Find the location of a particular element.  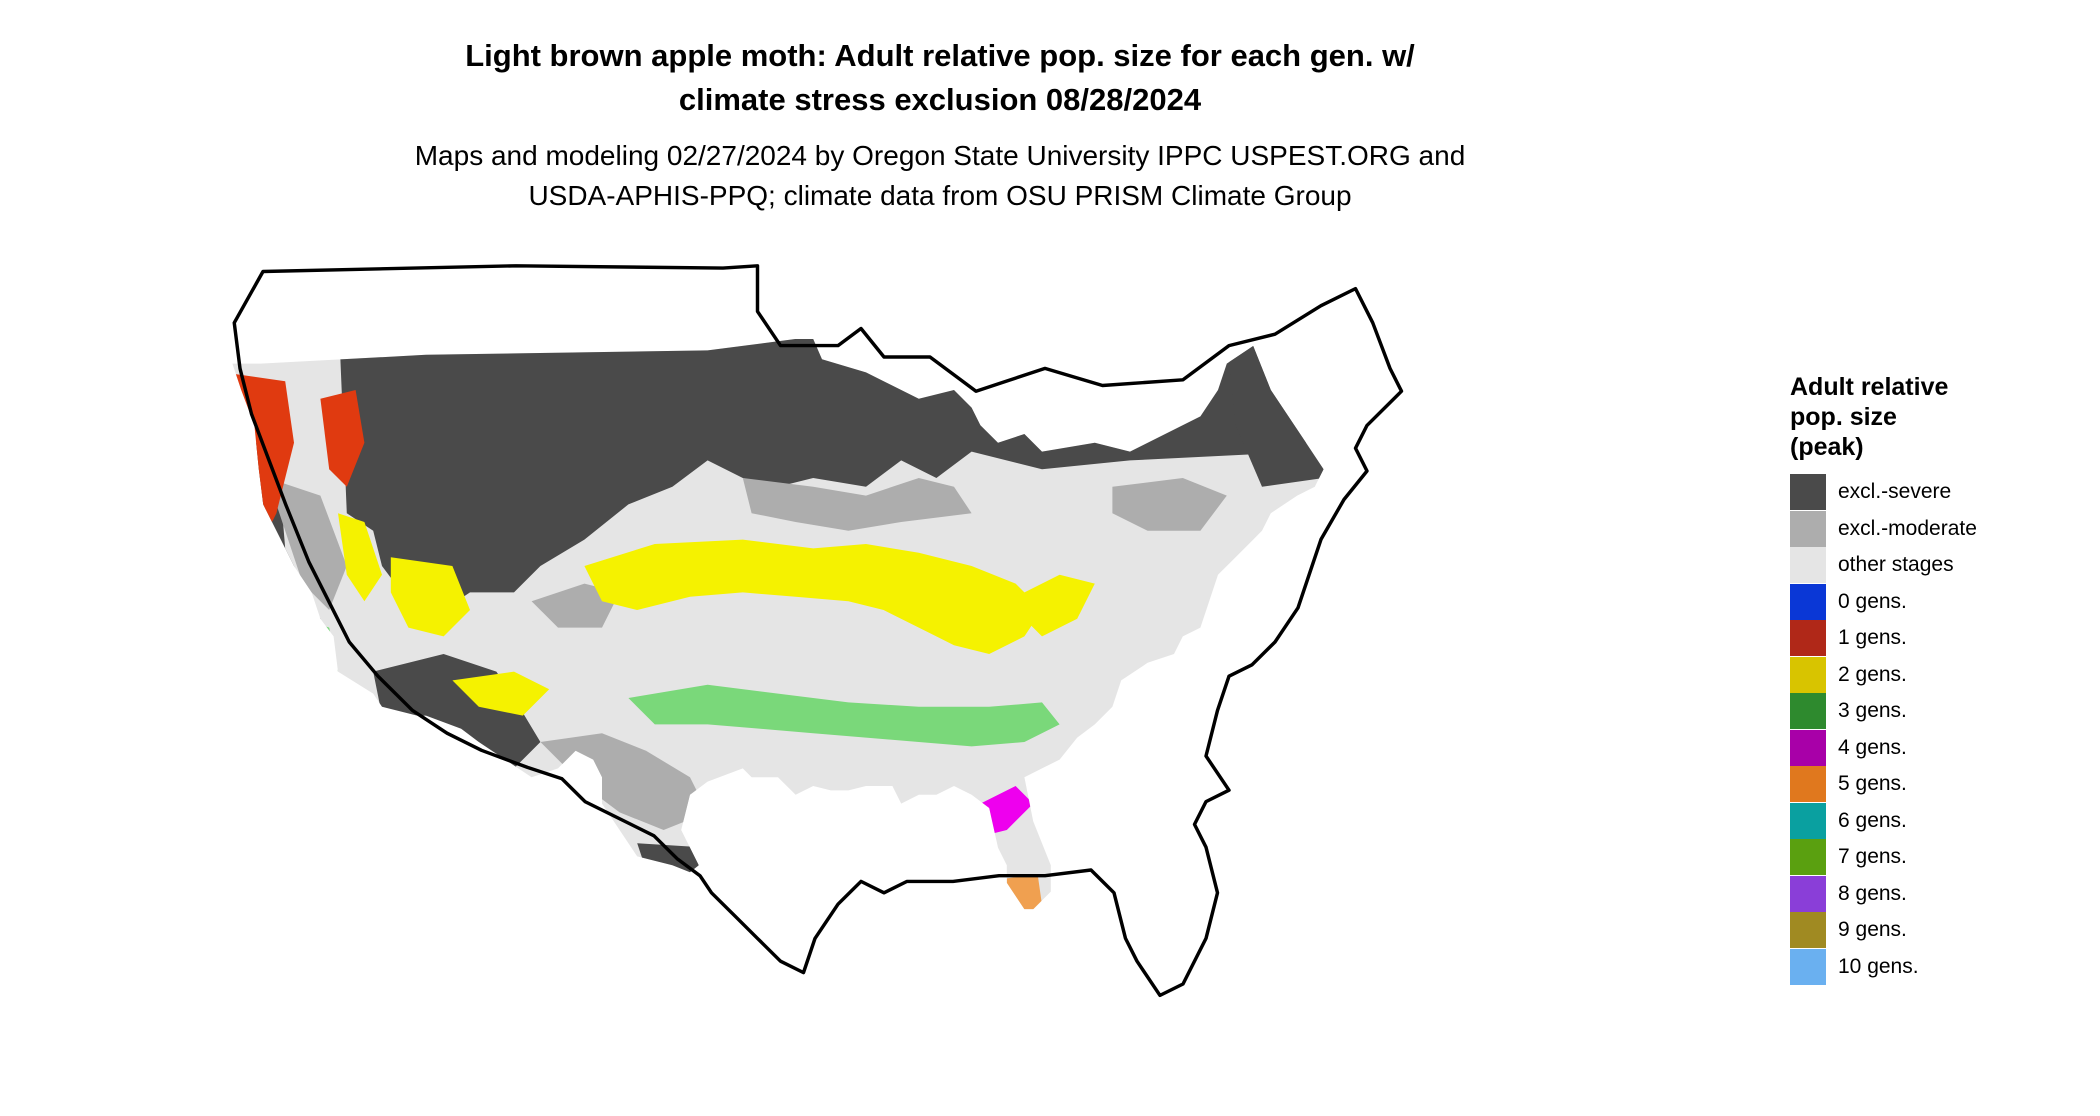

legend-item: 1 gens. is located at coordinates (1940, 638).